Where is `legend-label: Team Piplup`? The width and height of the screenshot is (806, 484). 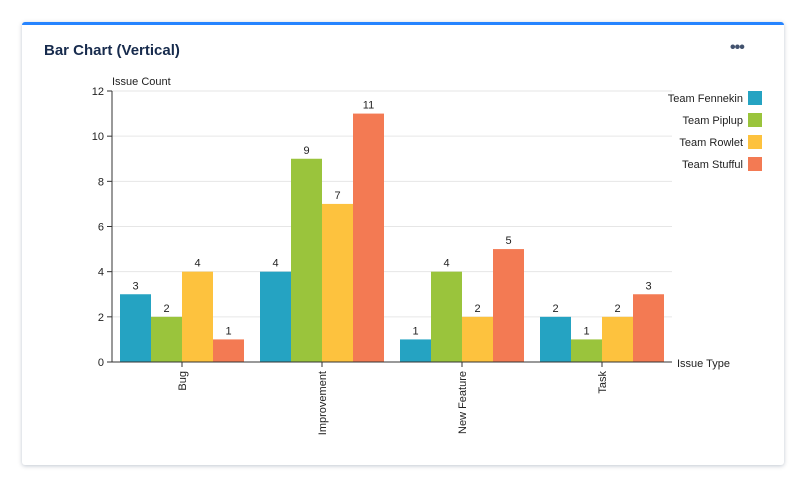
legend-label: Team Piplup is located at coordinates (712, 121).